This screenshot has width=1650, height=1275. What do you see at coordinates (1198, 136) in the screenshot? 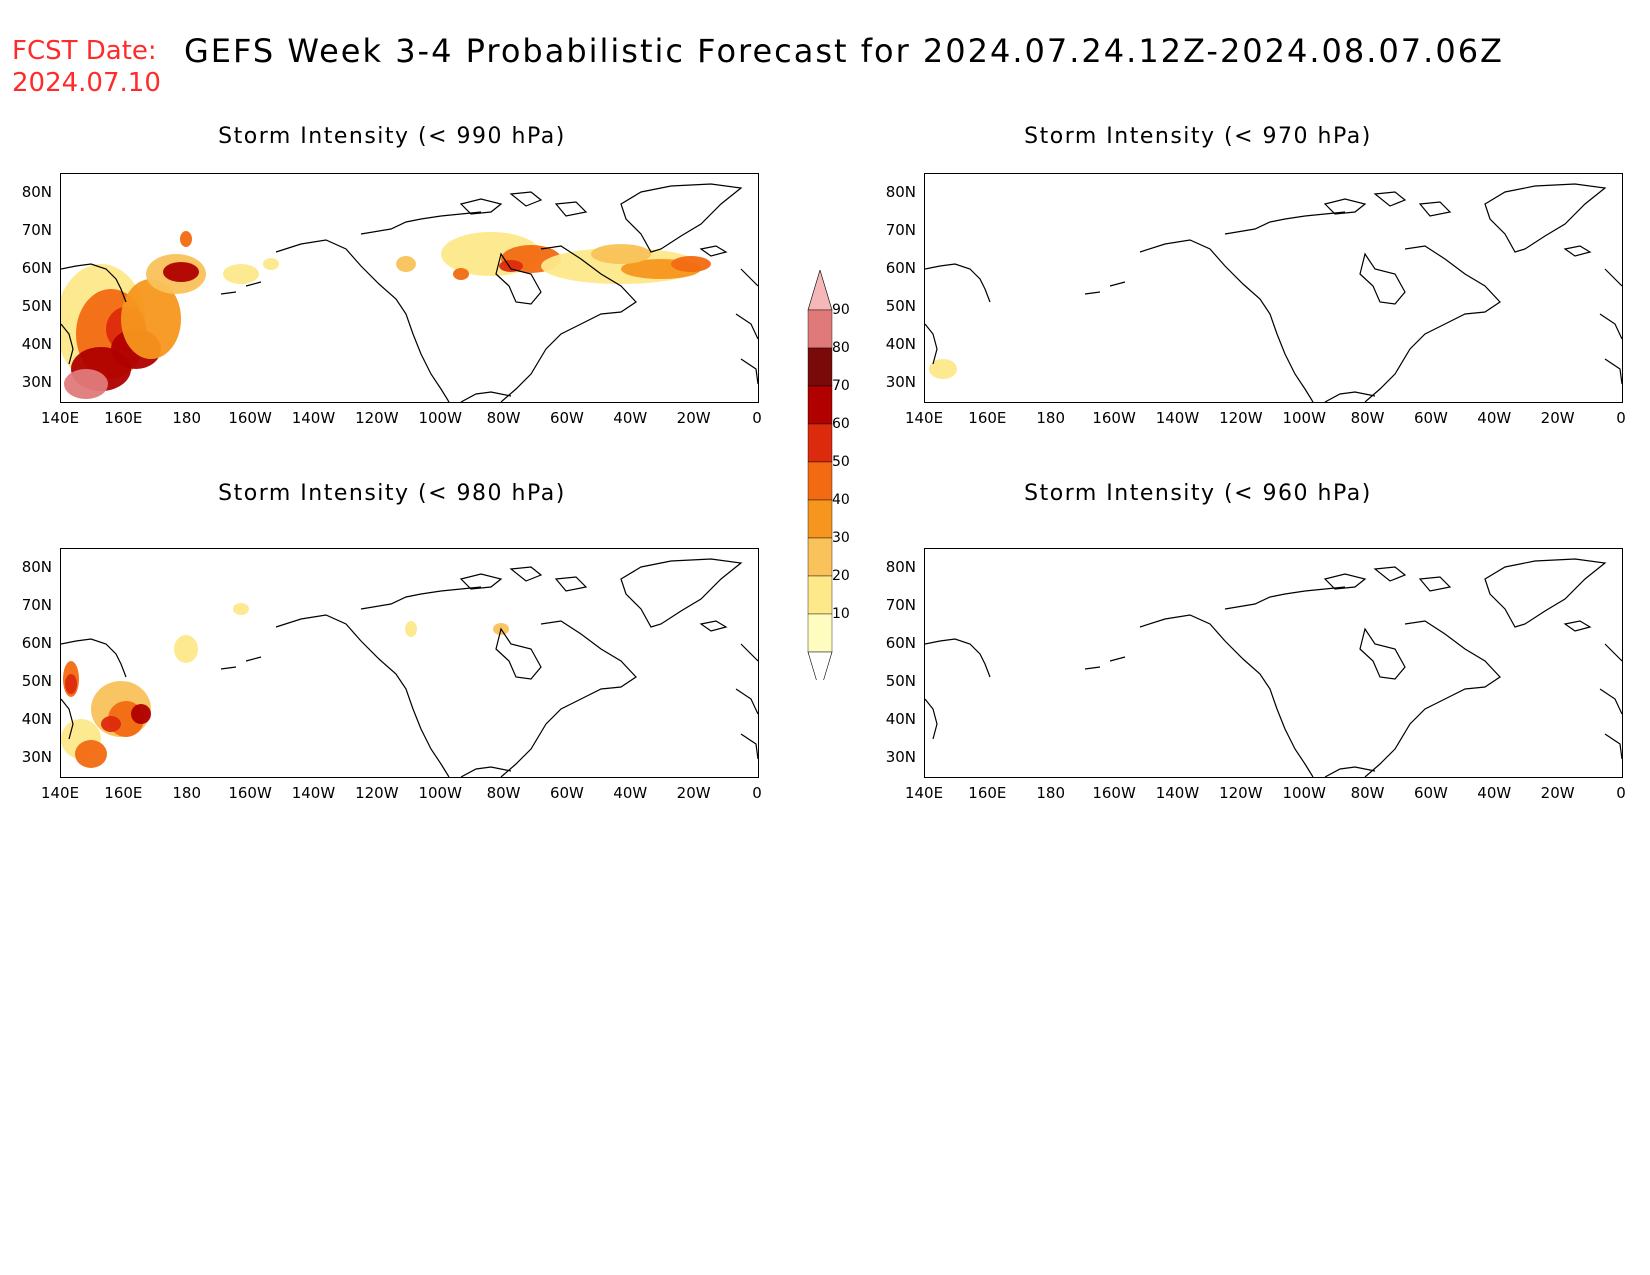
I see `panel-title-970: Storm Intensity (< 970 hPa)` at bounding box center [1198, 136].